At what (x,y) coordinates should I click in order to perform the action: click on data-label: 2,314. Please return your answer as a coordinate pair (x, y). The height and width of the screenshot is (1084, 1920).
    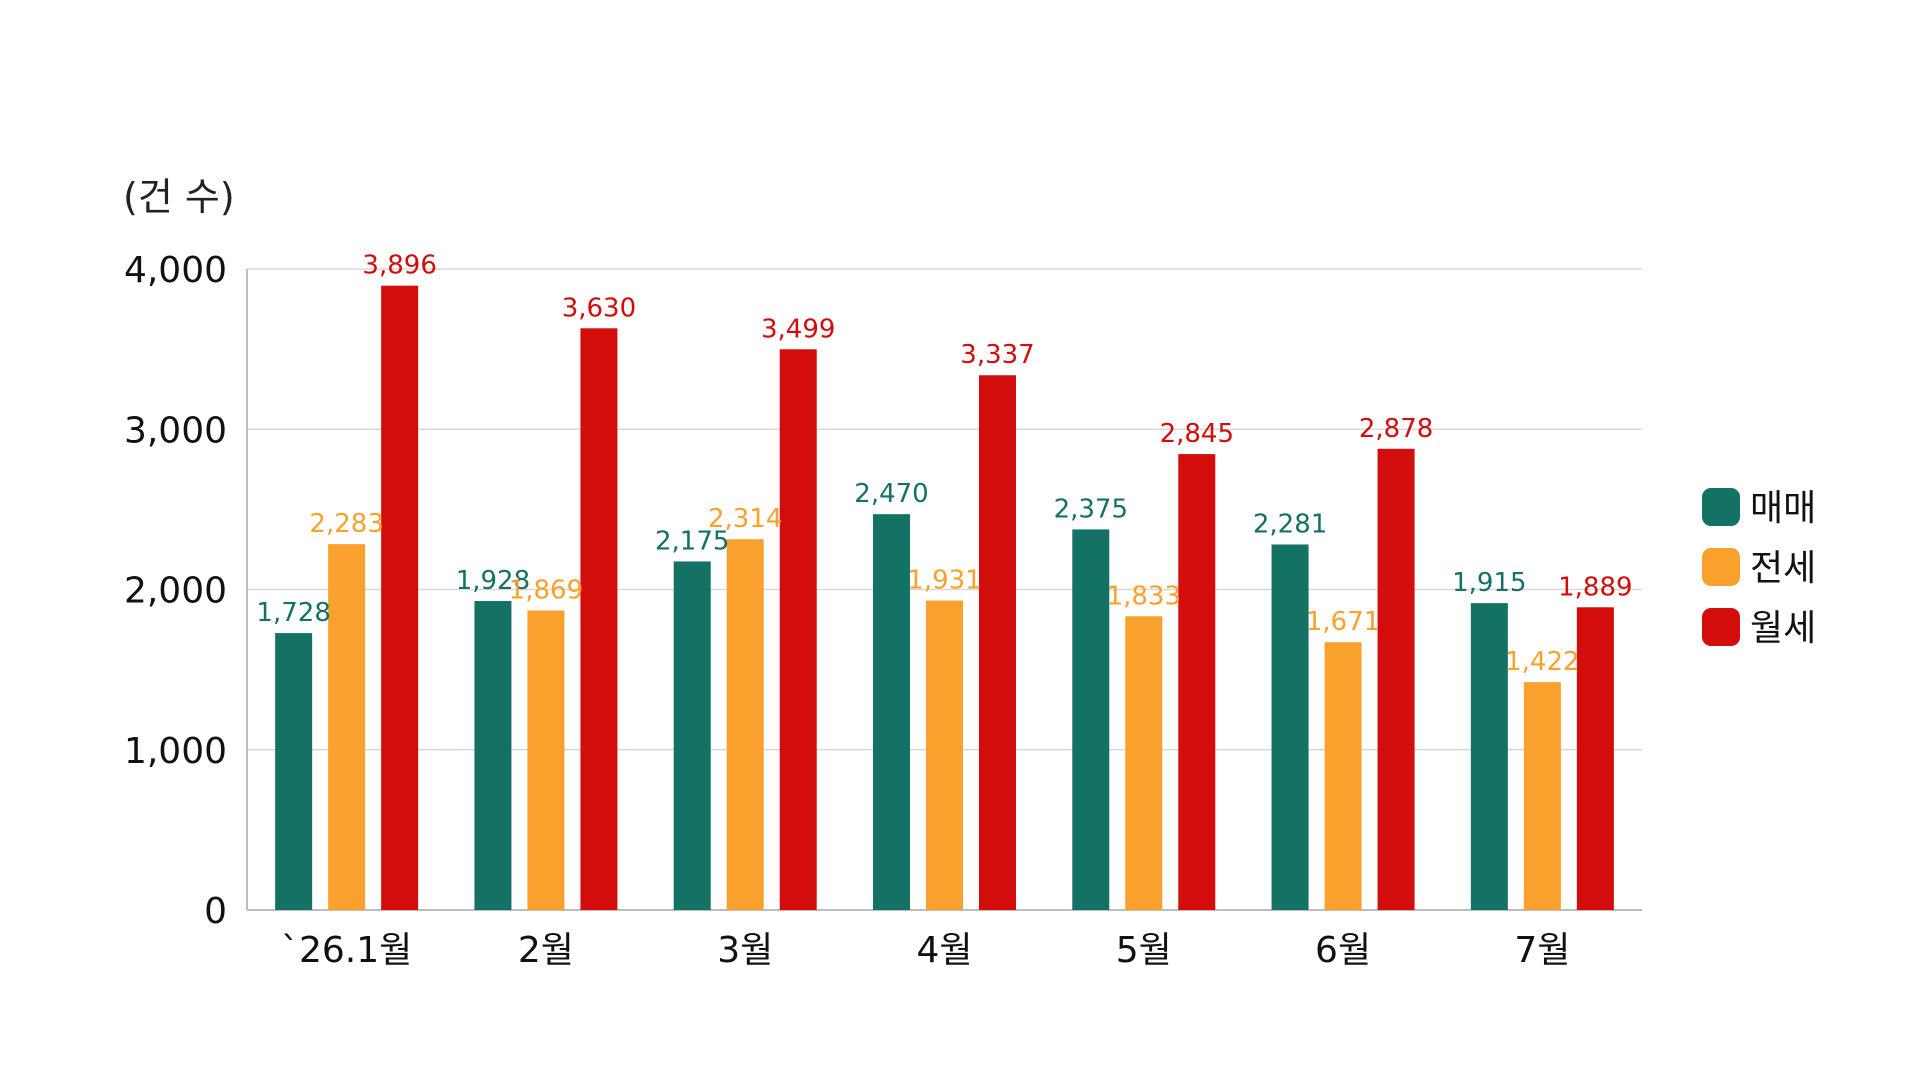
    Looking at the image, I should click on (745, 519).